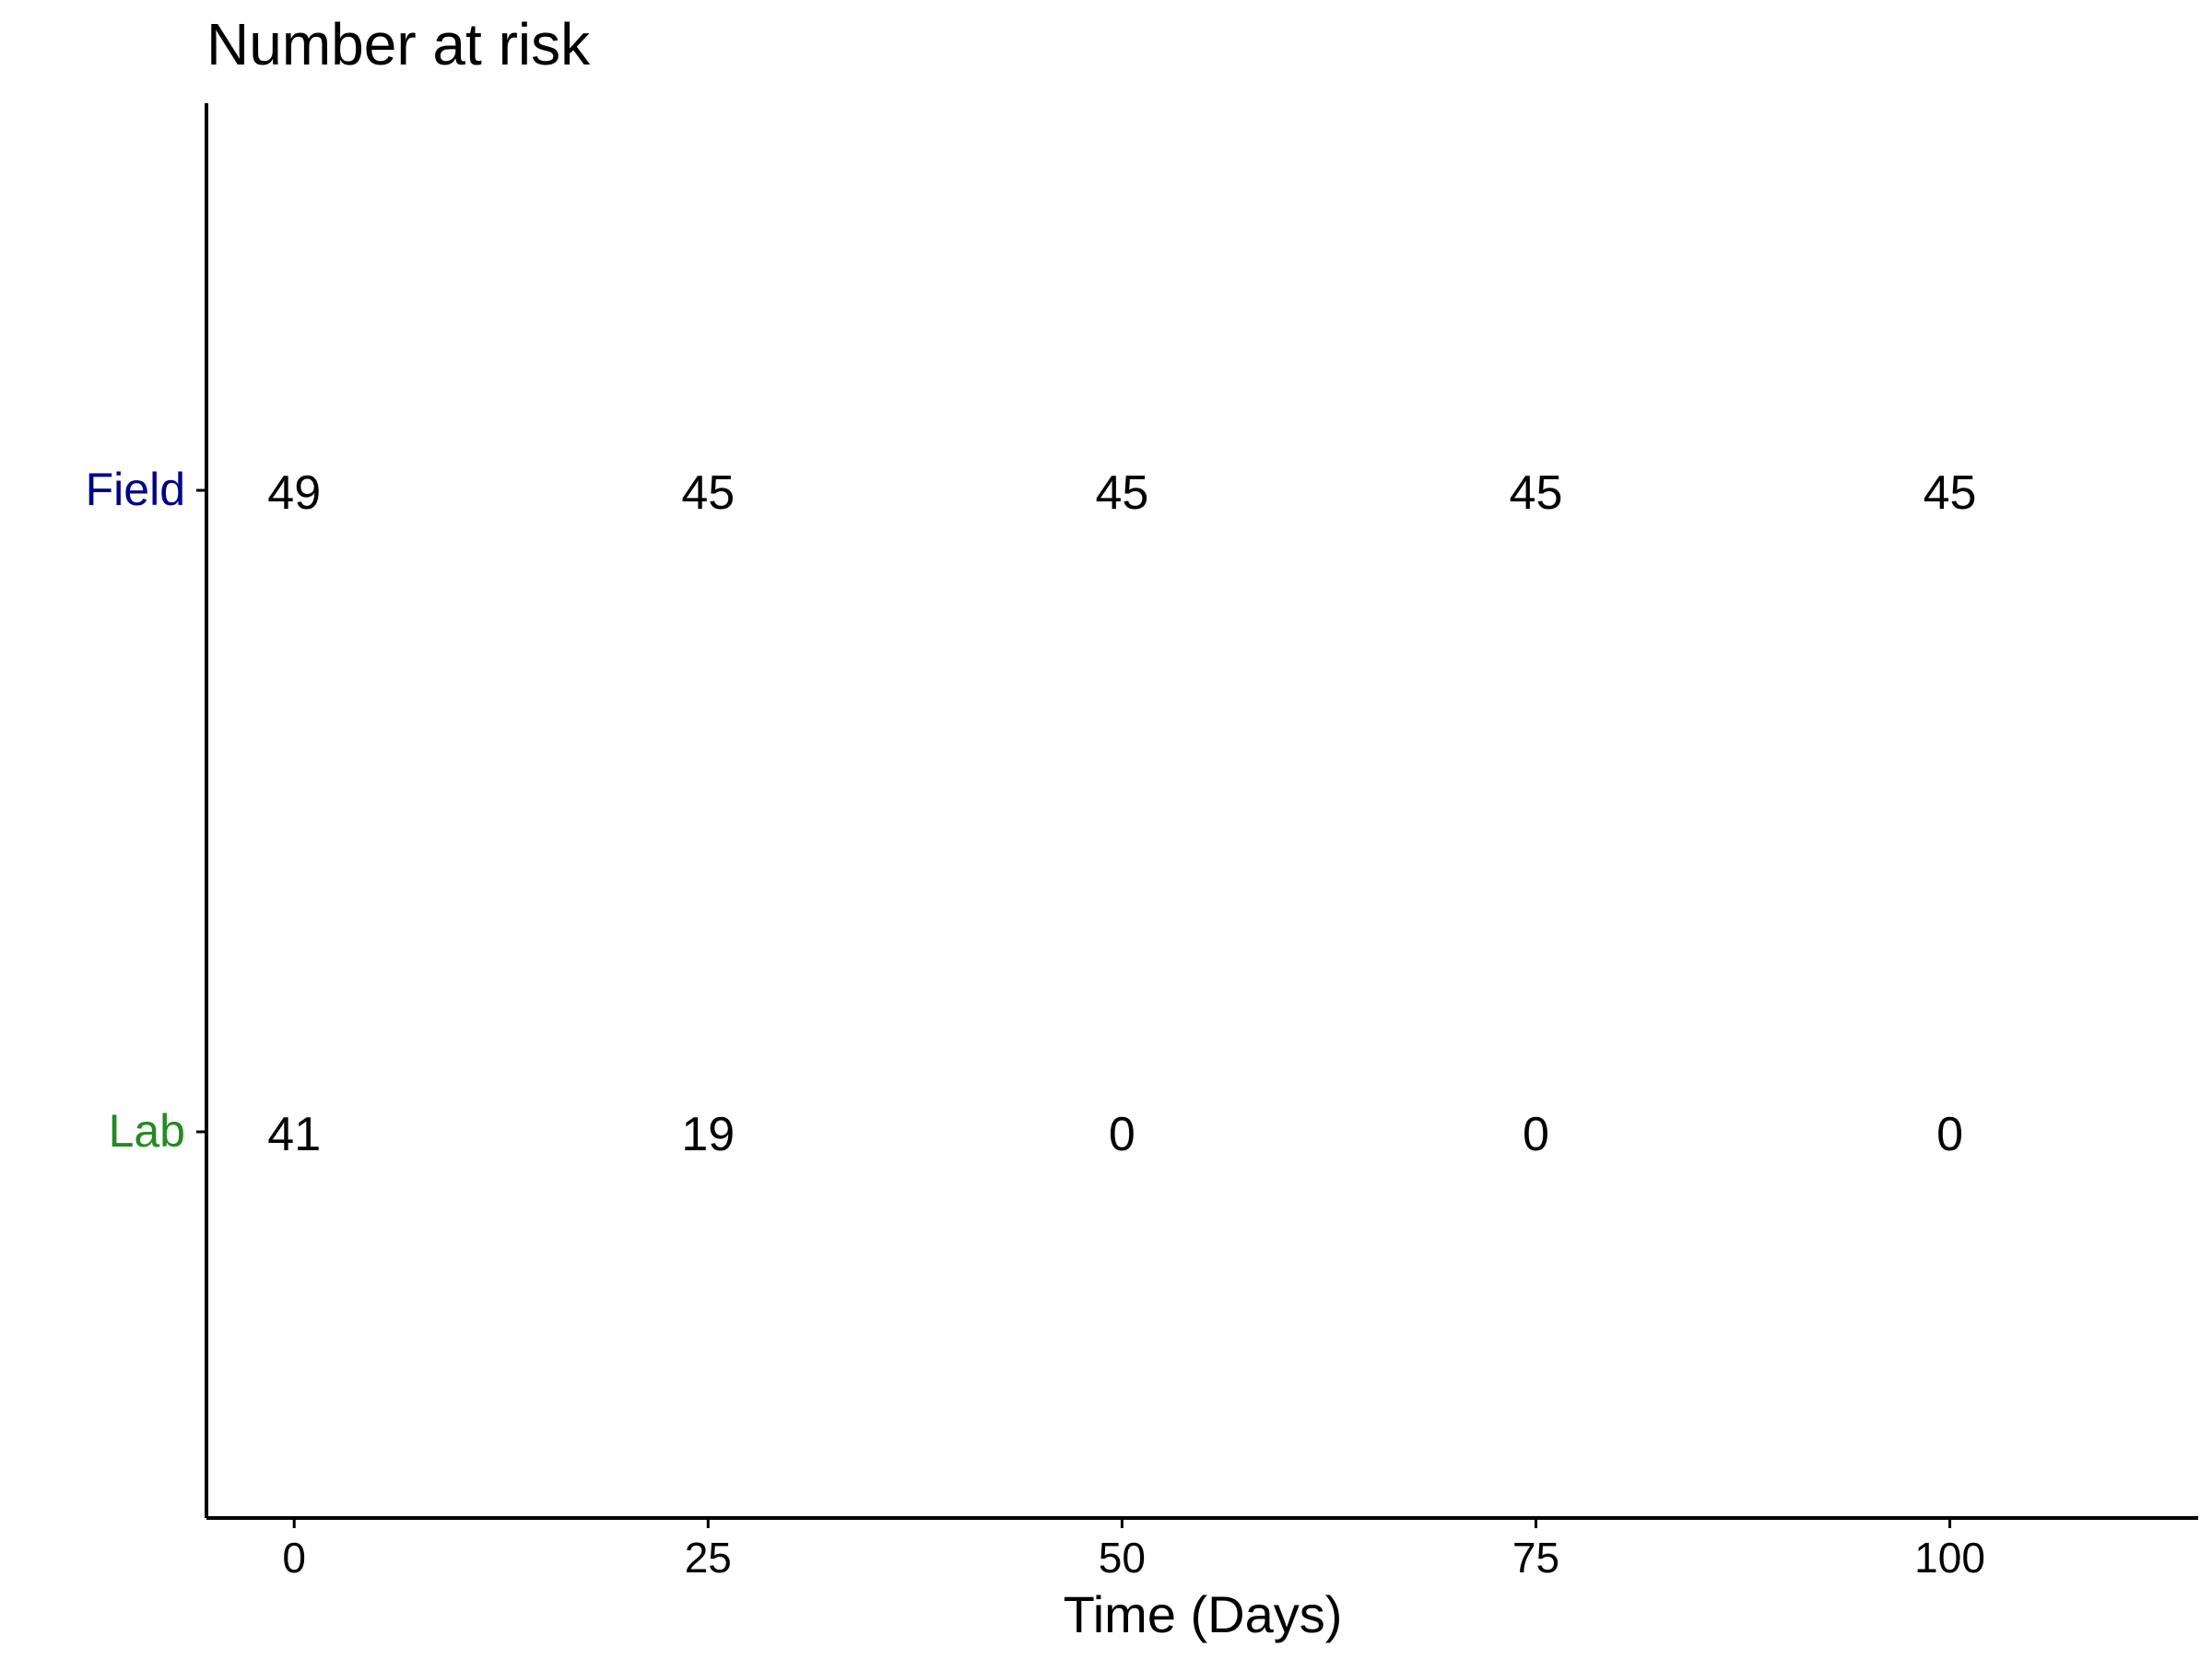 This screenshot has height=1659, width=2212. What do you see at coordinates (294, 1134) in the screenshot?
I see `risk-cell-lab: 41` at bounding box center [294, 1134].